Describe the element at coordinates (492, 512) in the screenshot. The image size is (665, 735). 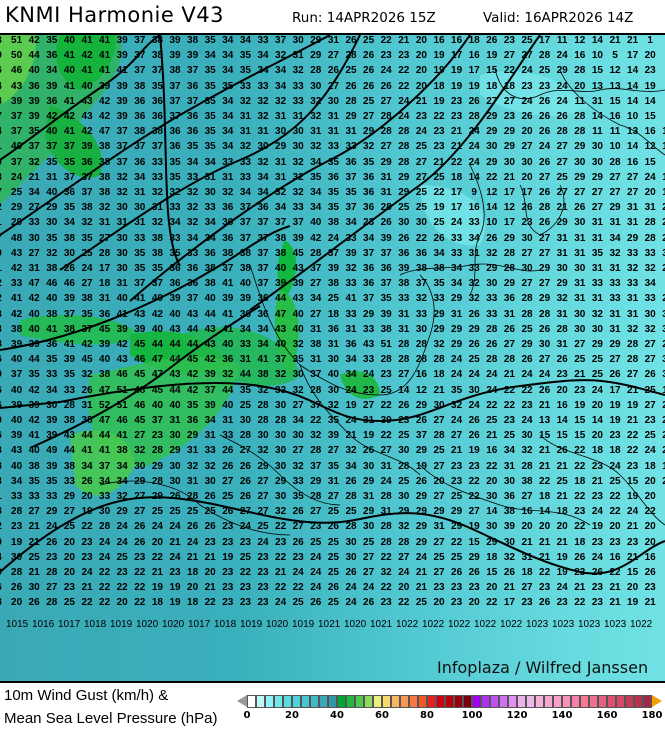
I see `gust-value: 14` at that location.